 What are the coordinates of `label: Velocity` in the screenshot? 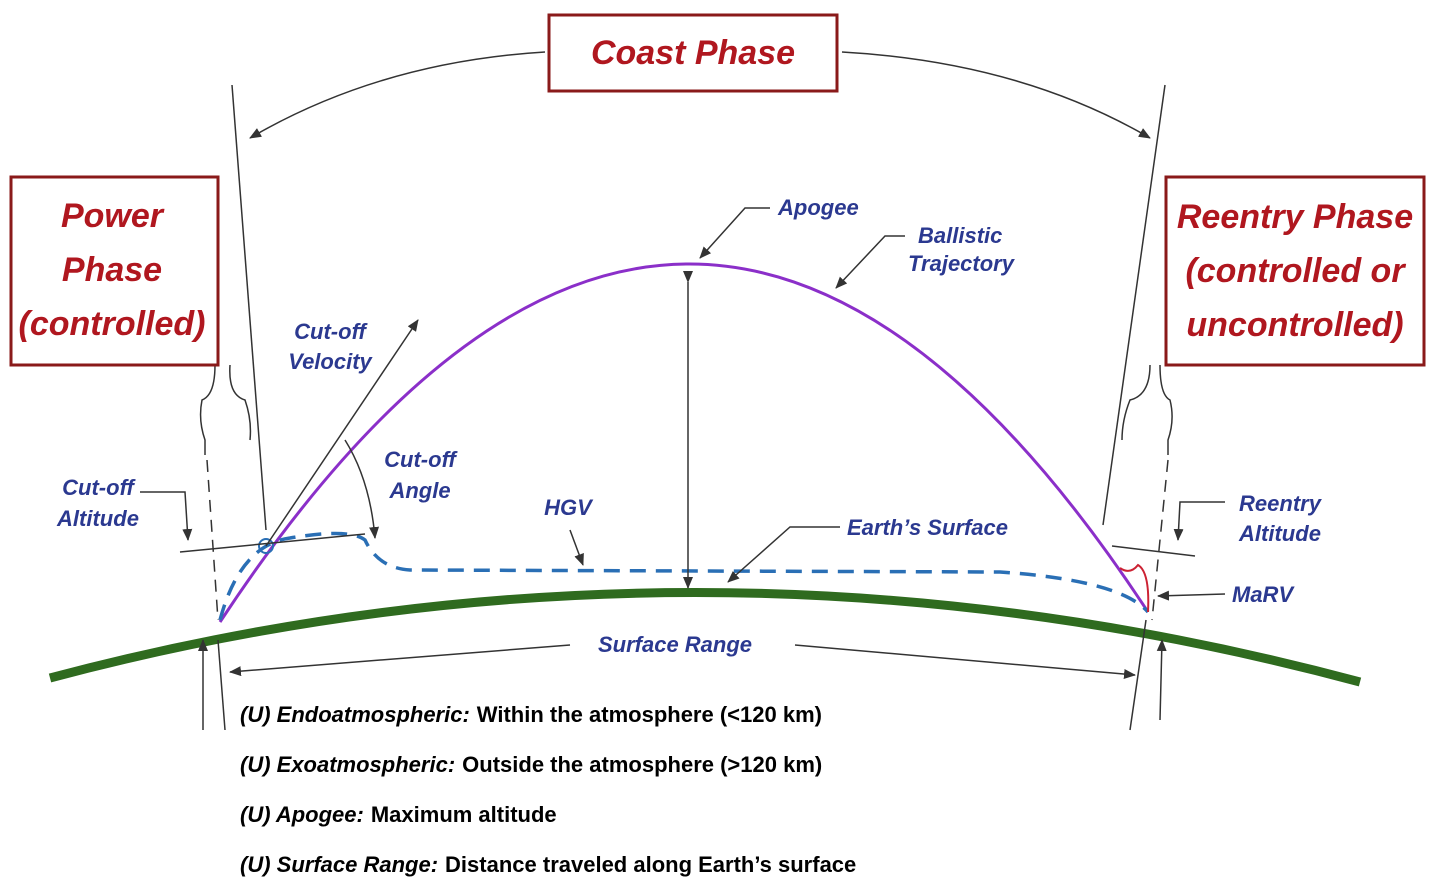 It's located at (330, 361).